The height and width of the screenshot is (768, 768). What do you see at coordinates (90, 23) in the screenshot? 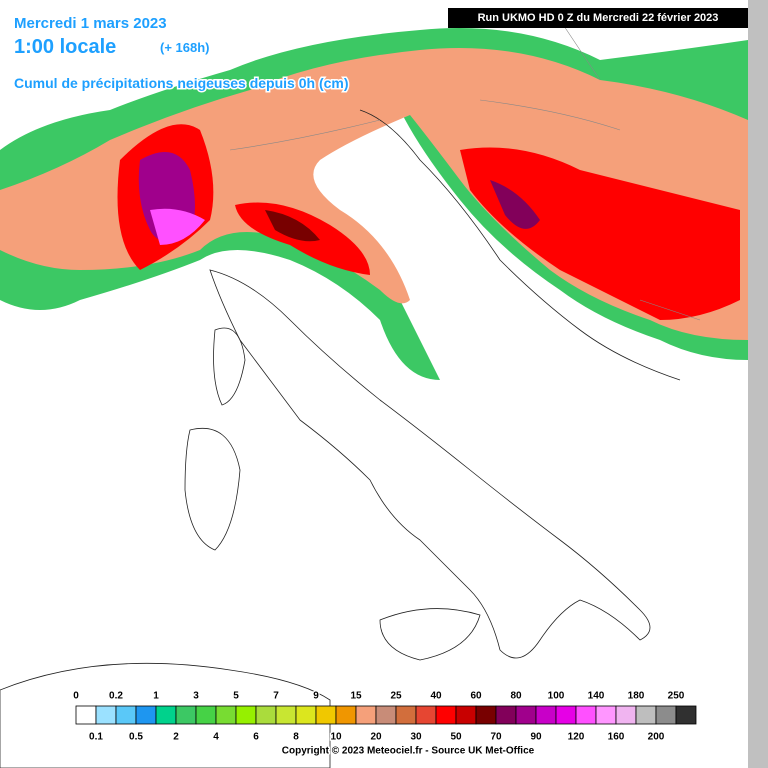
I see `date: Mercredi 1 mars 2023` at bounding box center [90, 23].